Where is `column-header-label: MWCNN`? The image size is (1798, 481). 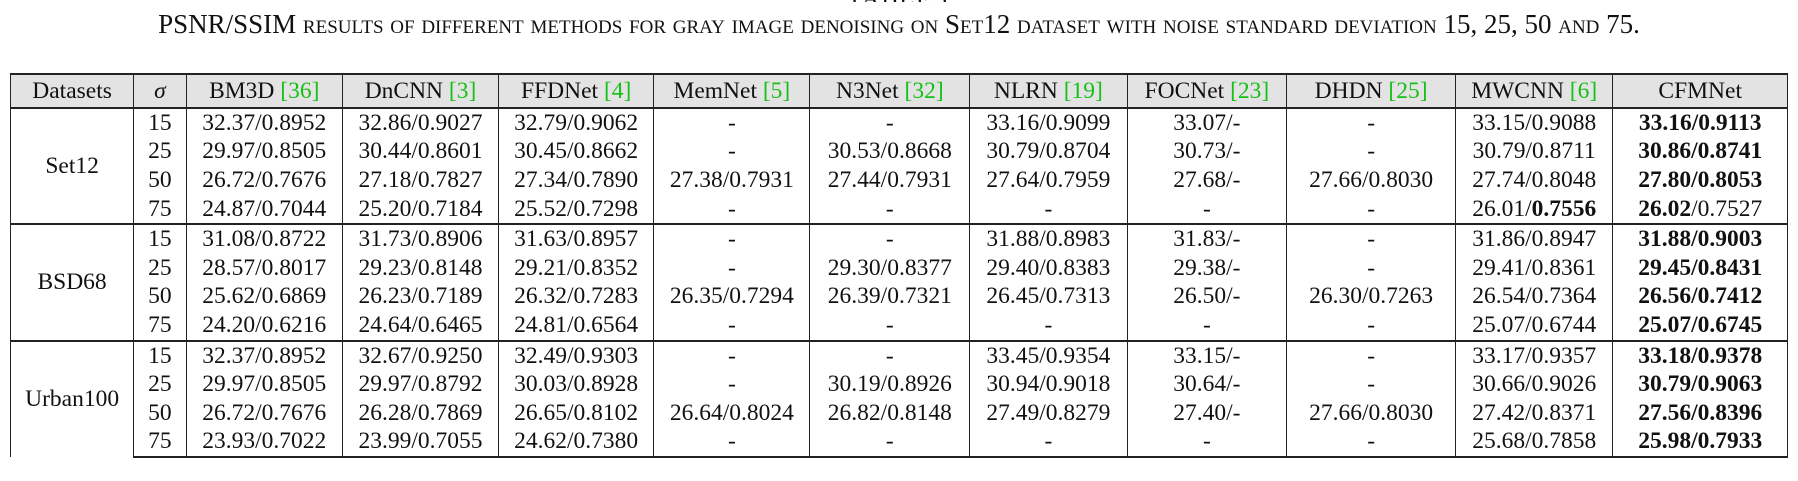 column-header-label: MWCNN is located at coordinates (1517, 90).